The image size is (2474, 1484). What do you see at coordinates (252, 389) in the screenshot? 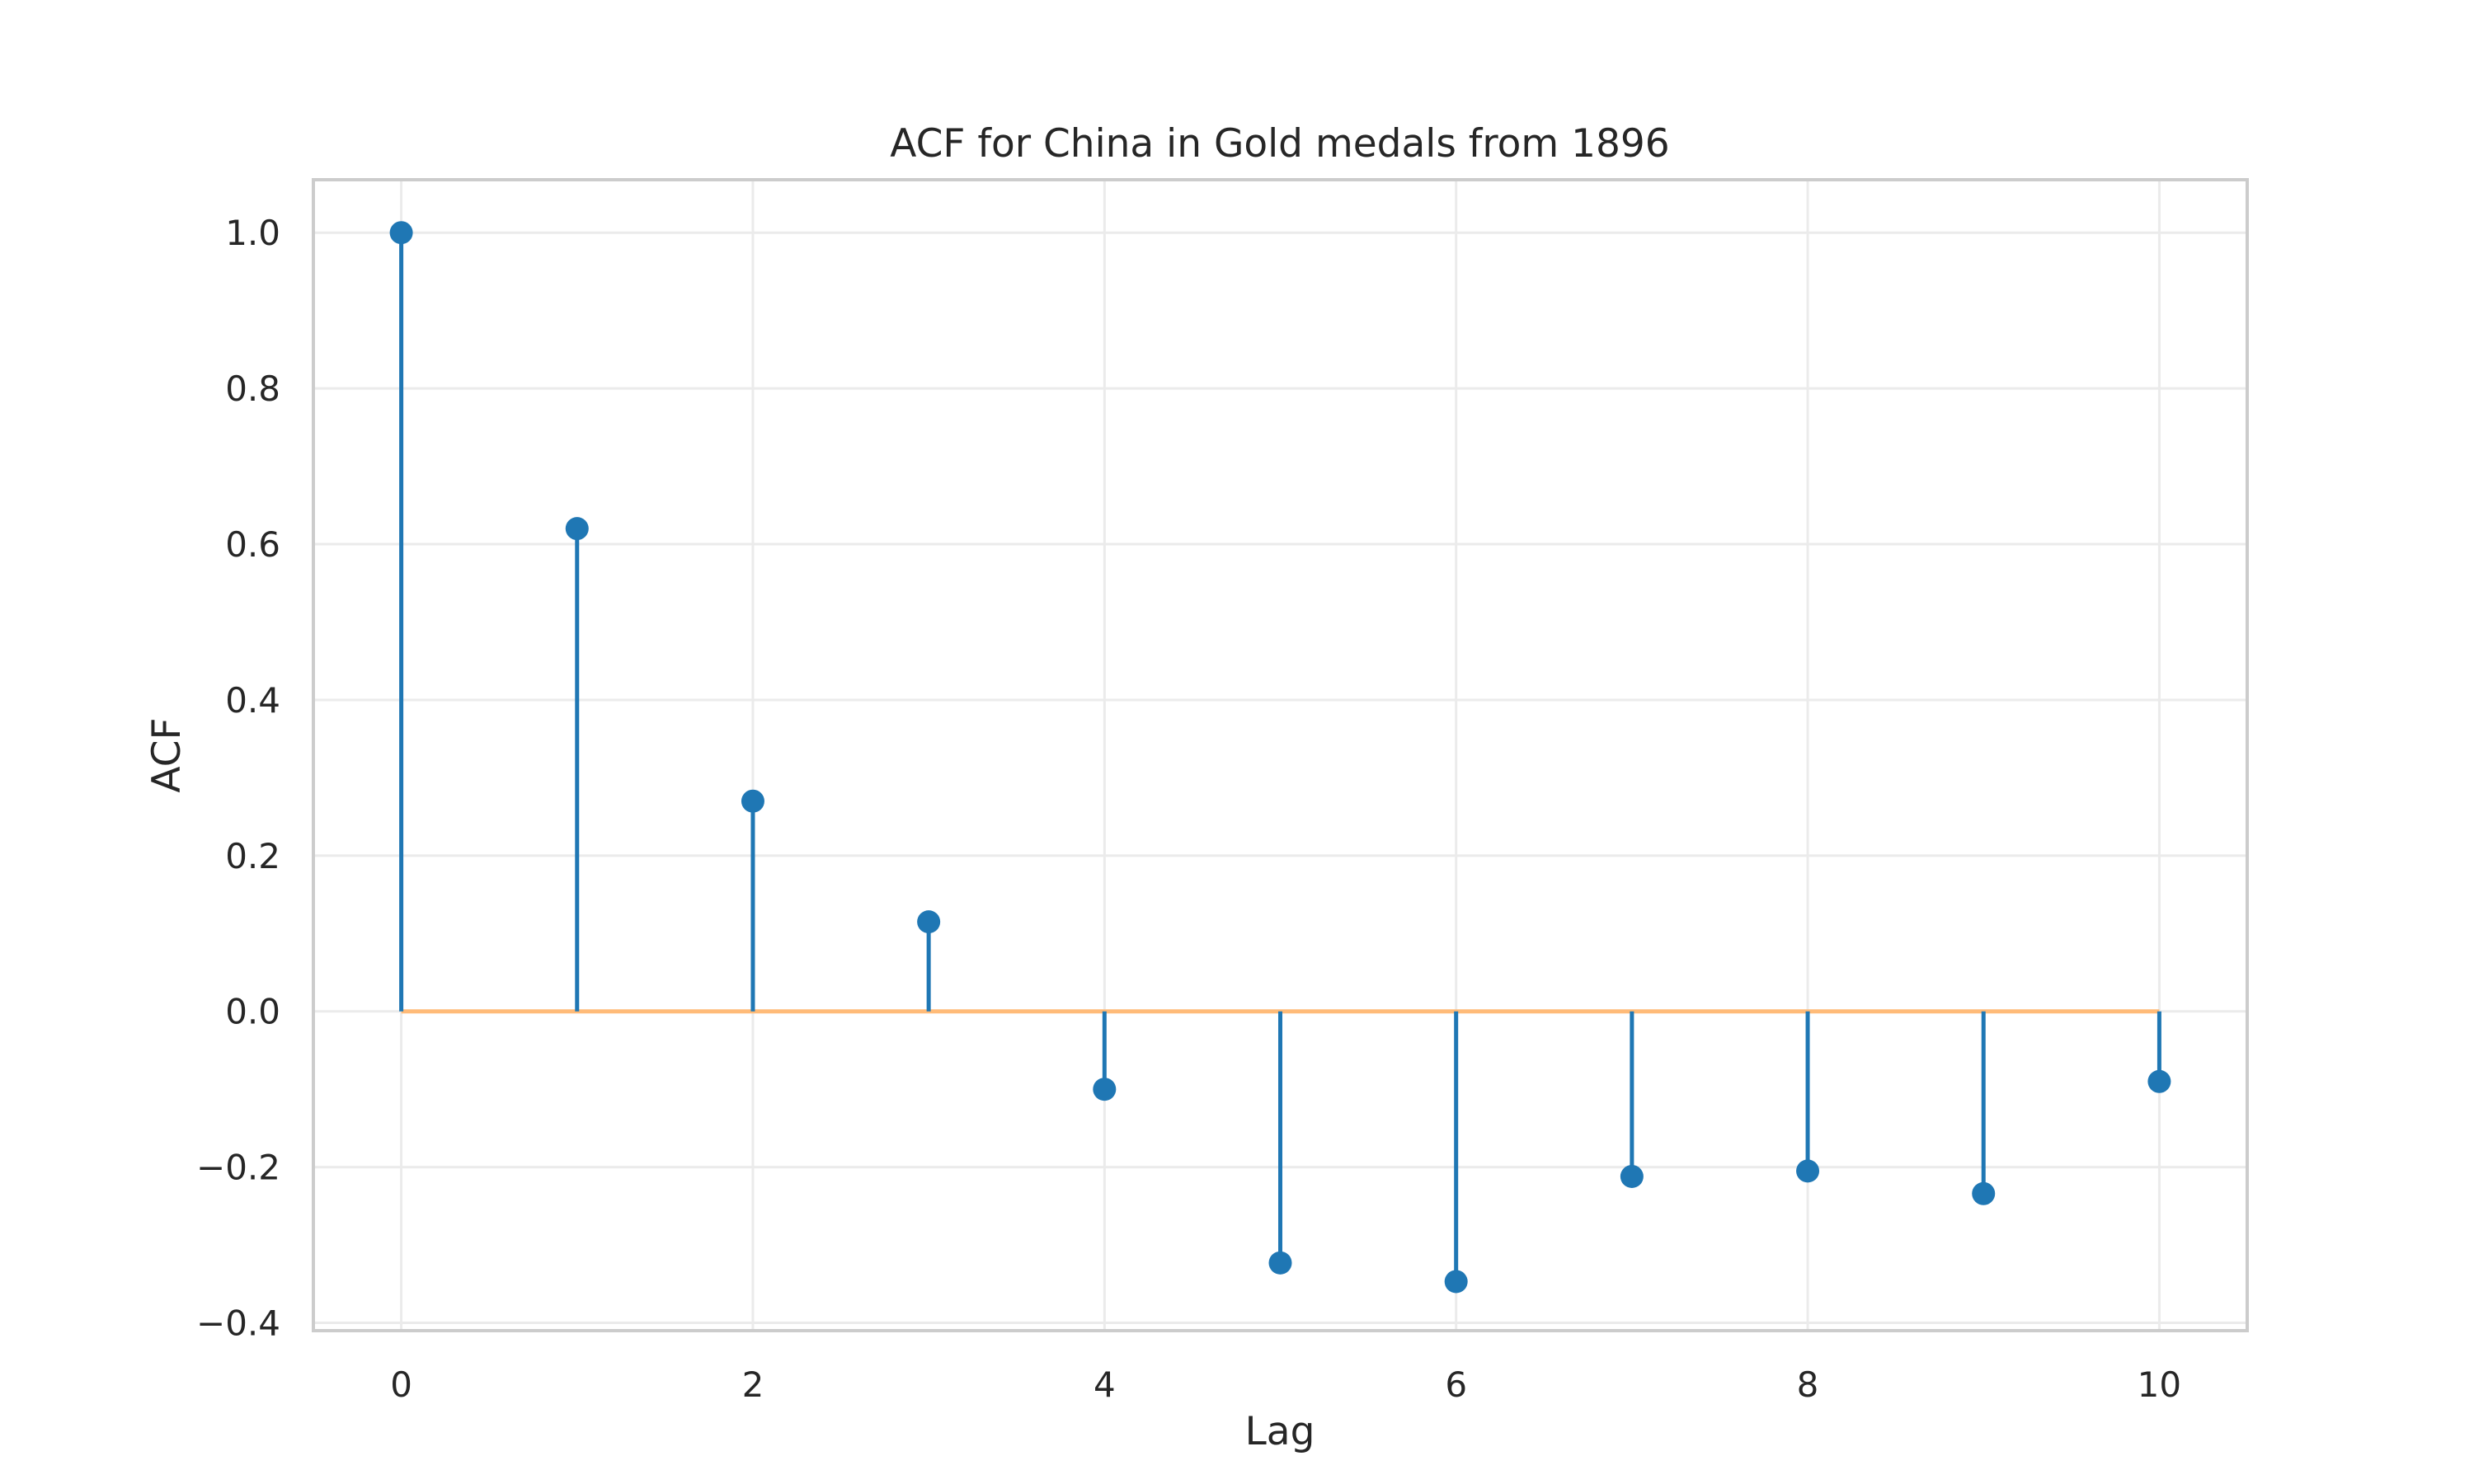
I see `y-tick-label: 0.8` at bounding box center [252, 389].